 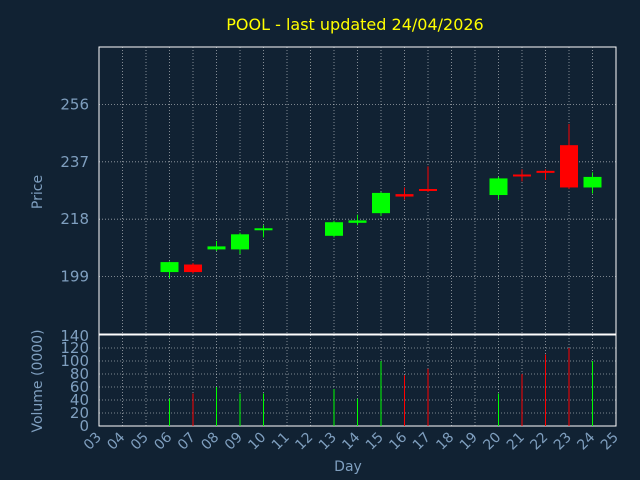 I want to click on x-tick-label: 06, so click(x=163, y=441).